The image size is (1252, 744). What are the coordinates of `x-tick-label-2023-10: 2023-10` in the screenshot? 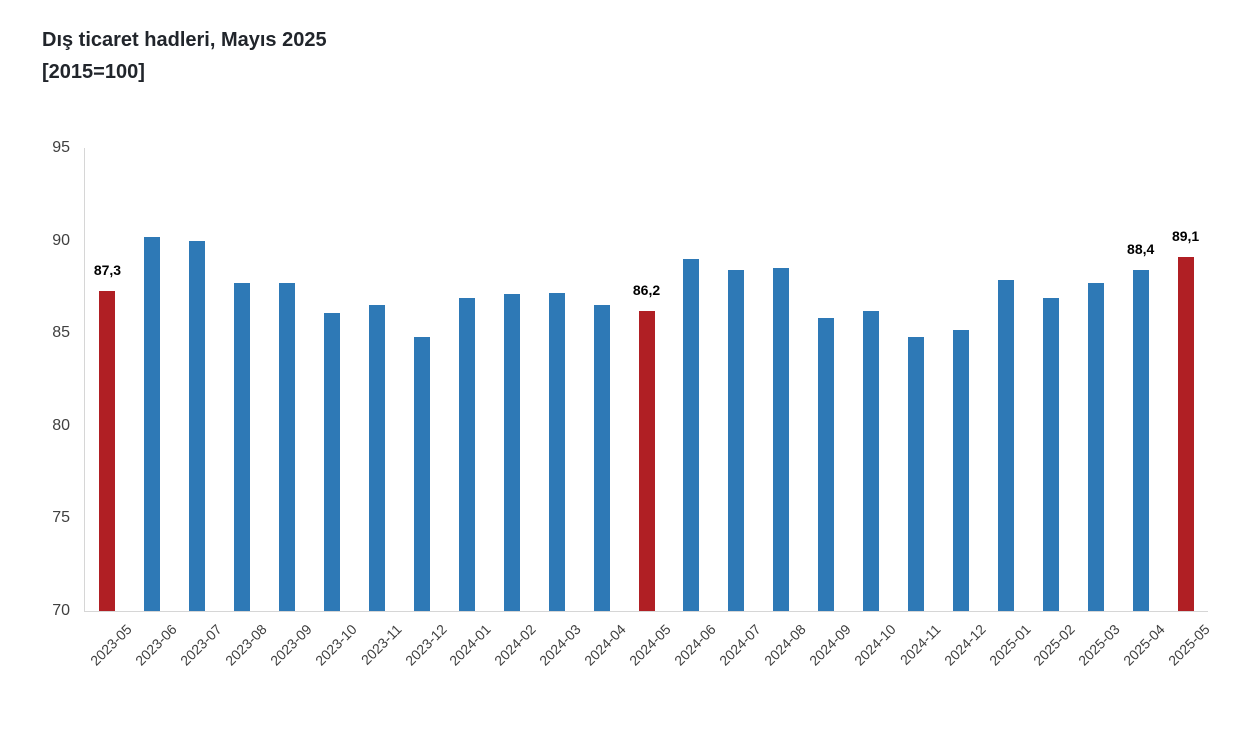 It's located at (335, 645).